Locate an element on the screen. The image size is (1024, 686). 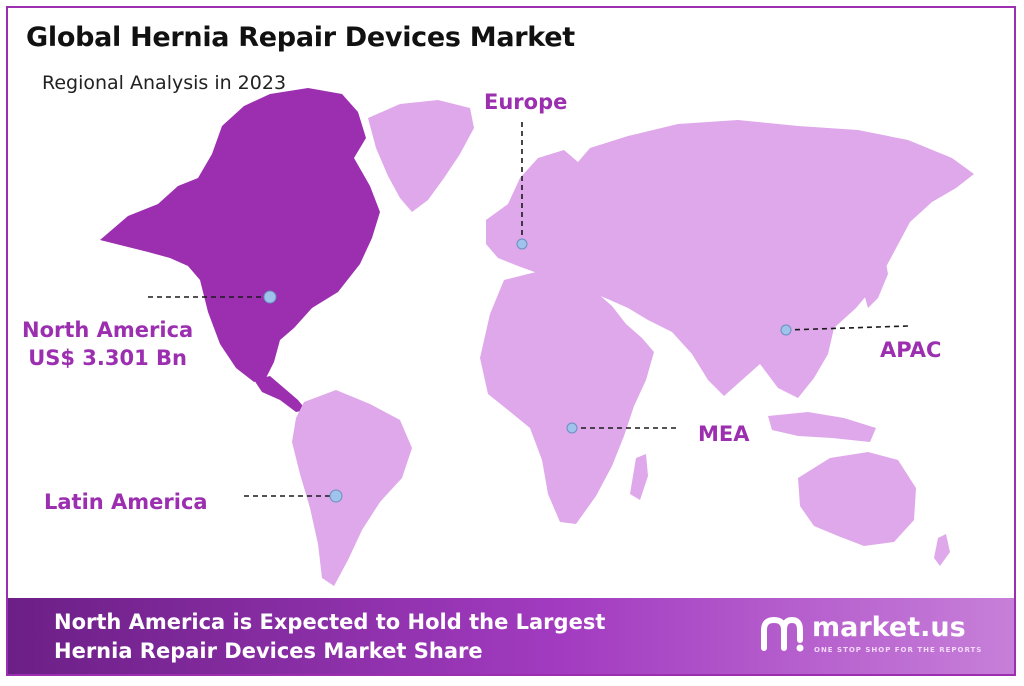
europe-marker is located at coordinates (522, 244).